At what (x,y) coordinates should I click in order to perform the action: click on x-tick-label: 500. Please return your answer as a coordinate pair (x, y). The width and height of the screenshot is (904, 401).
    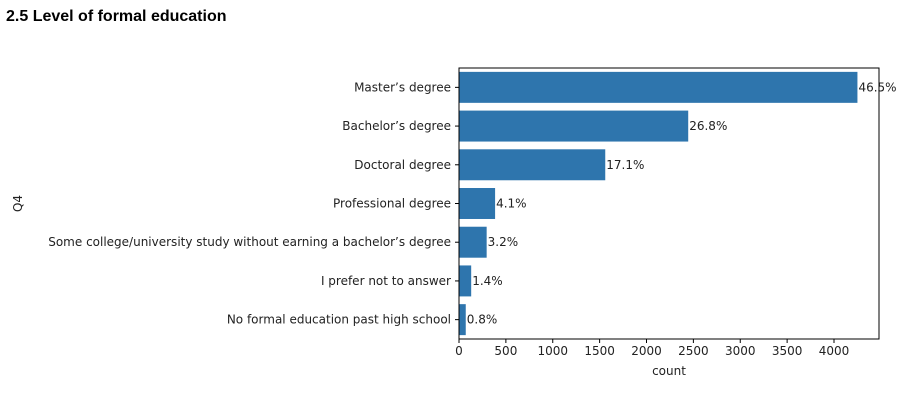
    Looking at the image, I should click on (505, 351).